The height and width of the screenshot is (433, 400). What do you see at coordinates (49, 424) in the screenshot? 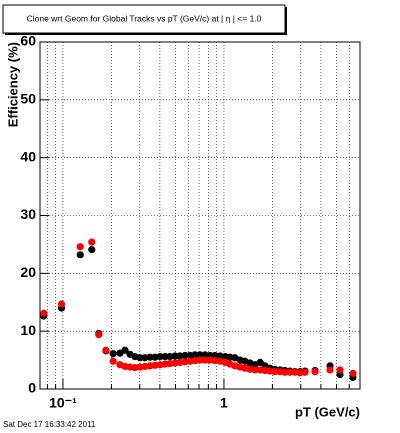
I see `footer-date: Sat Dec 17 16:33:42 2011` at bounding box center [49, 424].